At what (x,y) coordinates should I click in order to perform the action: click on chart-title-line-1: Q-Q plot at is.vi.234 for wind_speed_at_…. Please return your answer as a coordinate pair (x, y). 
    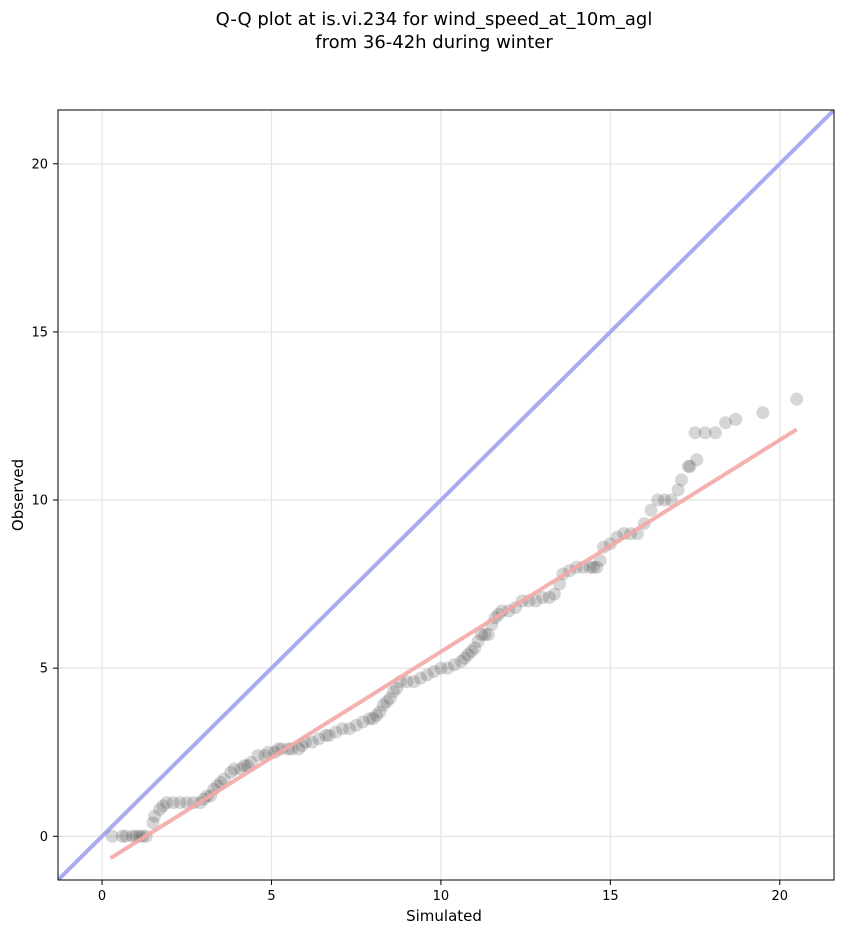
    Looking at the image, I should click on (434, 19).